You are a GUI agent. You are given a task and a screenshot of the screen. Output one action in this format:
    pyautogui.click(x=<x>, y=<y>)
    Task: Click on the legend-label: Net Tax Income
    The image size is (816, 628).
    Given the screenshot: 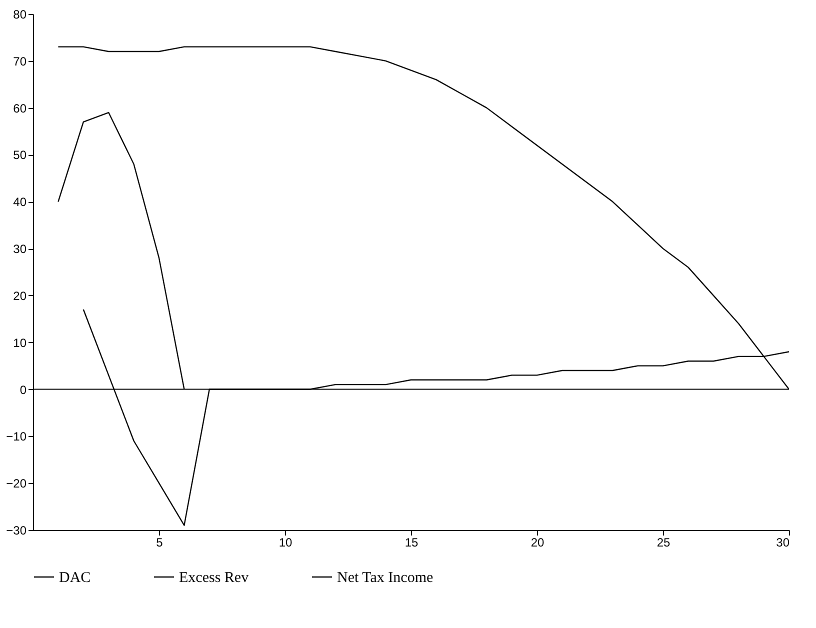 What is the action you would take?
    pyautogui.click(x=385, y=578)
    